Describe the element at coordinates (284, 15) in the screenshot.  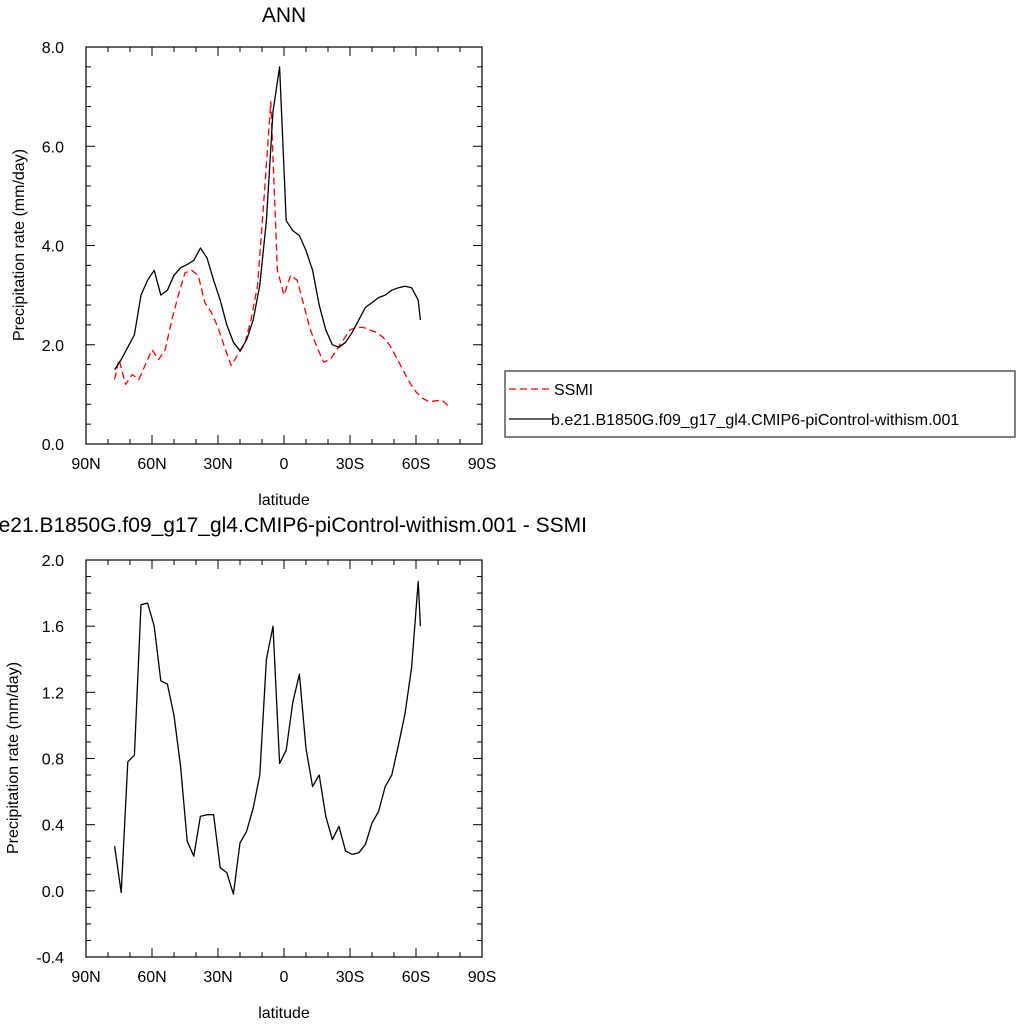
I see `panel-1-title: ANN` at that location.